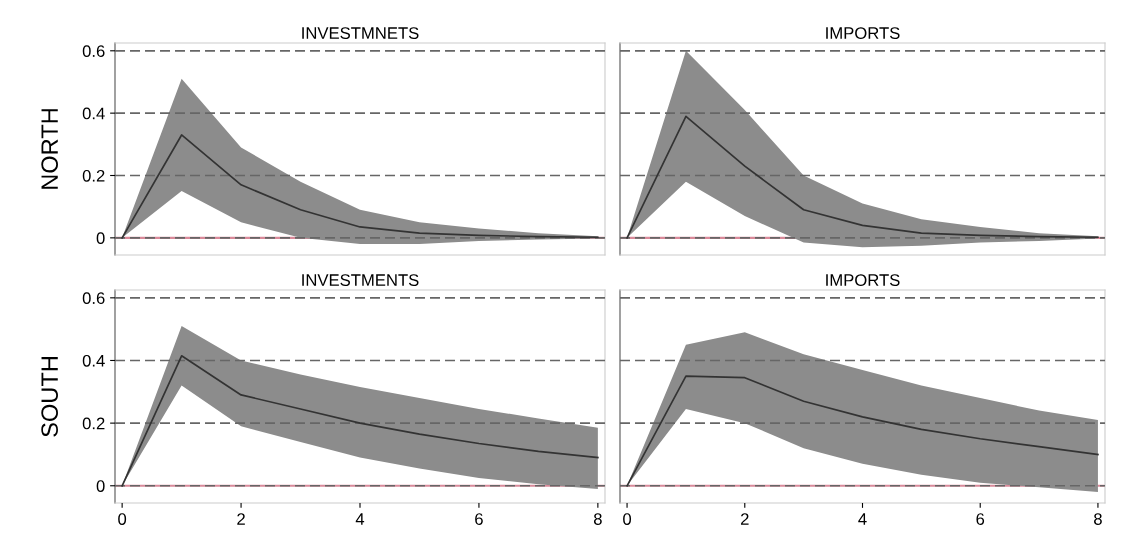 This screenshot has width=1131, height=534. What do you see at coordinates (49, 397) in the screenshot?
I see `y-axis-title: SOUTH` at bounding box center [49, 397].